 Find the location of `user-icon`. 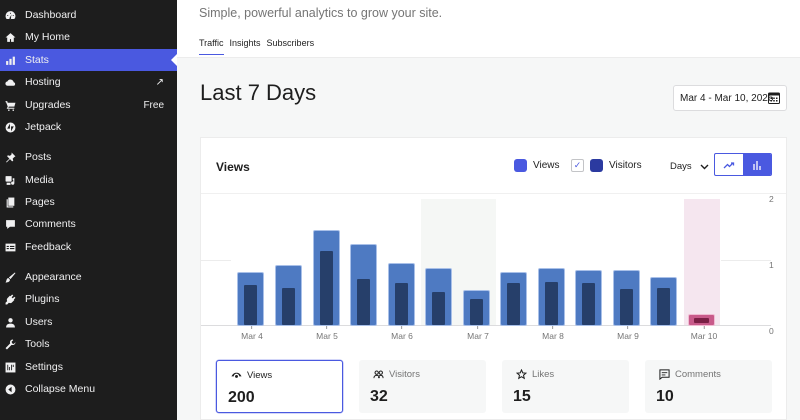

user-icon is located at coordinates (10, 322).